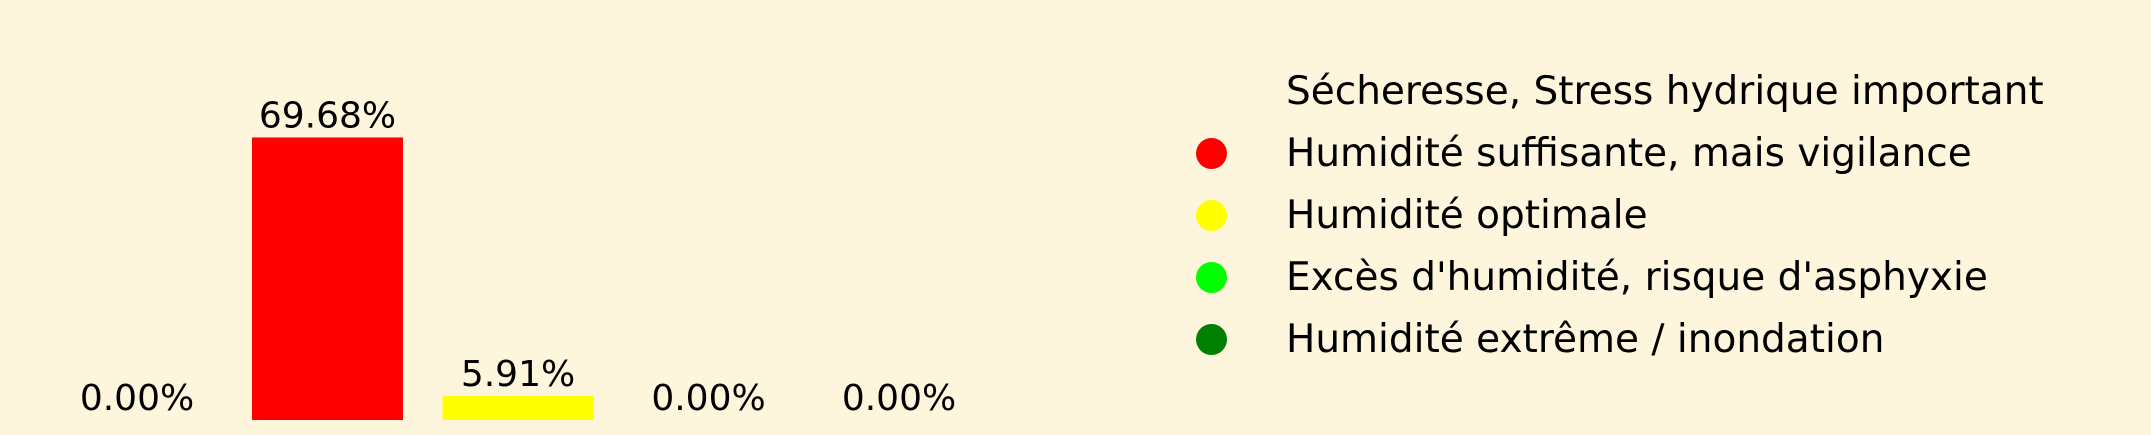 This screenshot has width=2151, height=435. What do you see at coordinates (1467, 215) in the screenshot?
I see `legend-label: Humidité optimale` at bounding box center [1467, 215].